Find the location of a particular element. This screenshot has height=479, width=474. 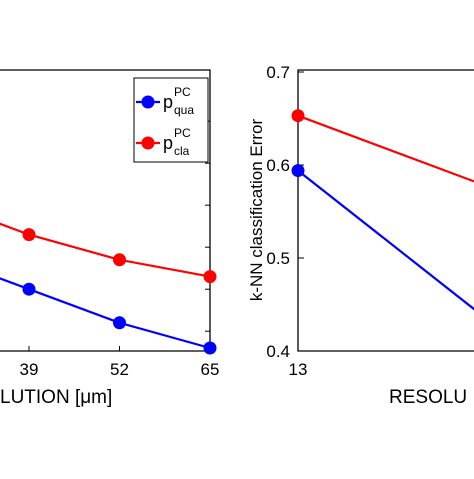

legend-label-qua-main: p is located at coordinates (168, 102).